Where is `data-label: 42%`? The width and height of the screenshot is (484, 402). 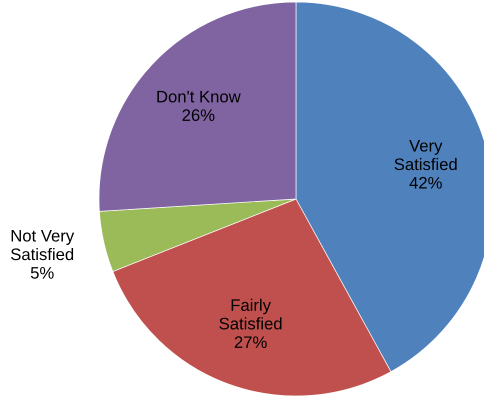
data-label: 42% is located at coordinates (425, 182).